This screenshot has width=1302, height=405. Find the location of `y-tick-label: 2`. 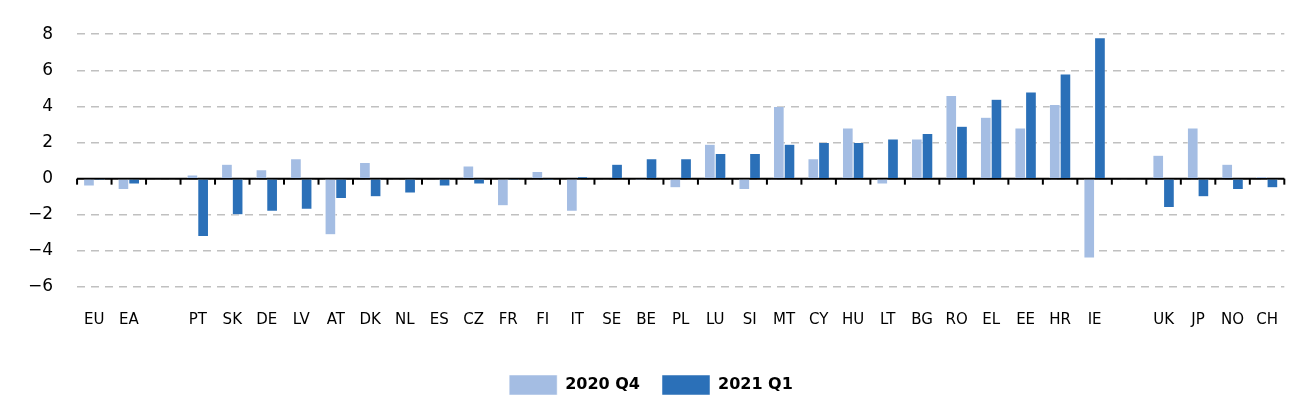

y-tick-label: 2 is located at coordinates (48, 140).